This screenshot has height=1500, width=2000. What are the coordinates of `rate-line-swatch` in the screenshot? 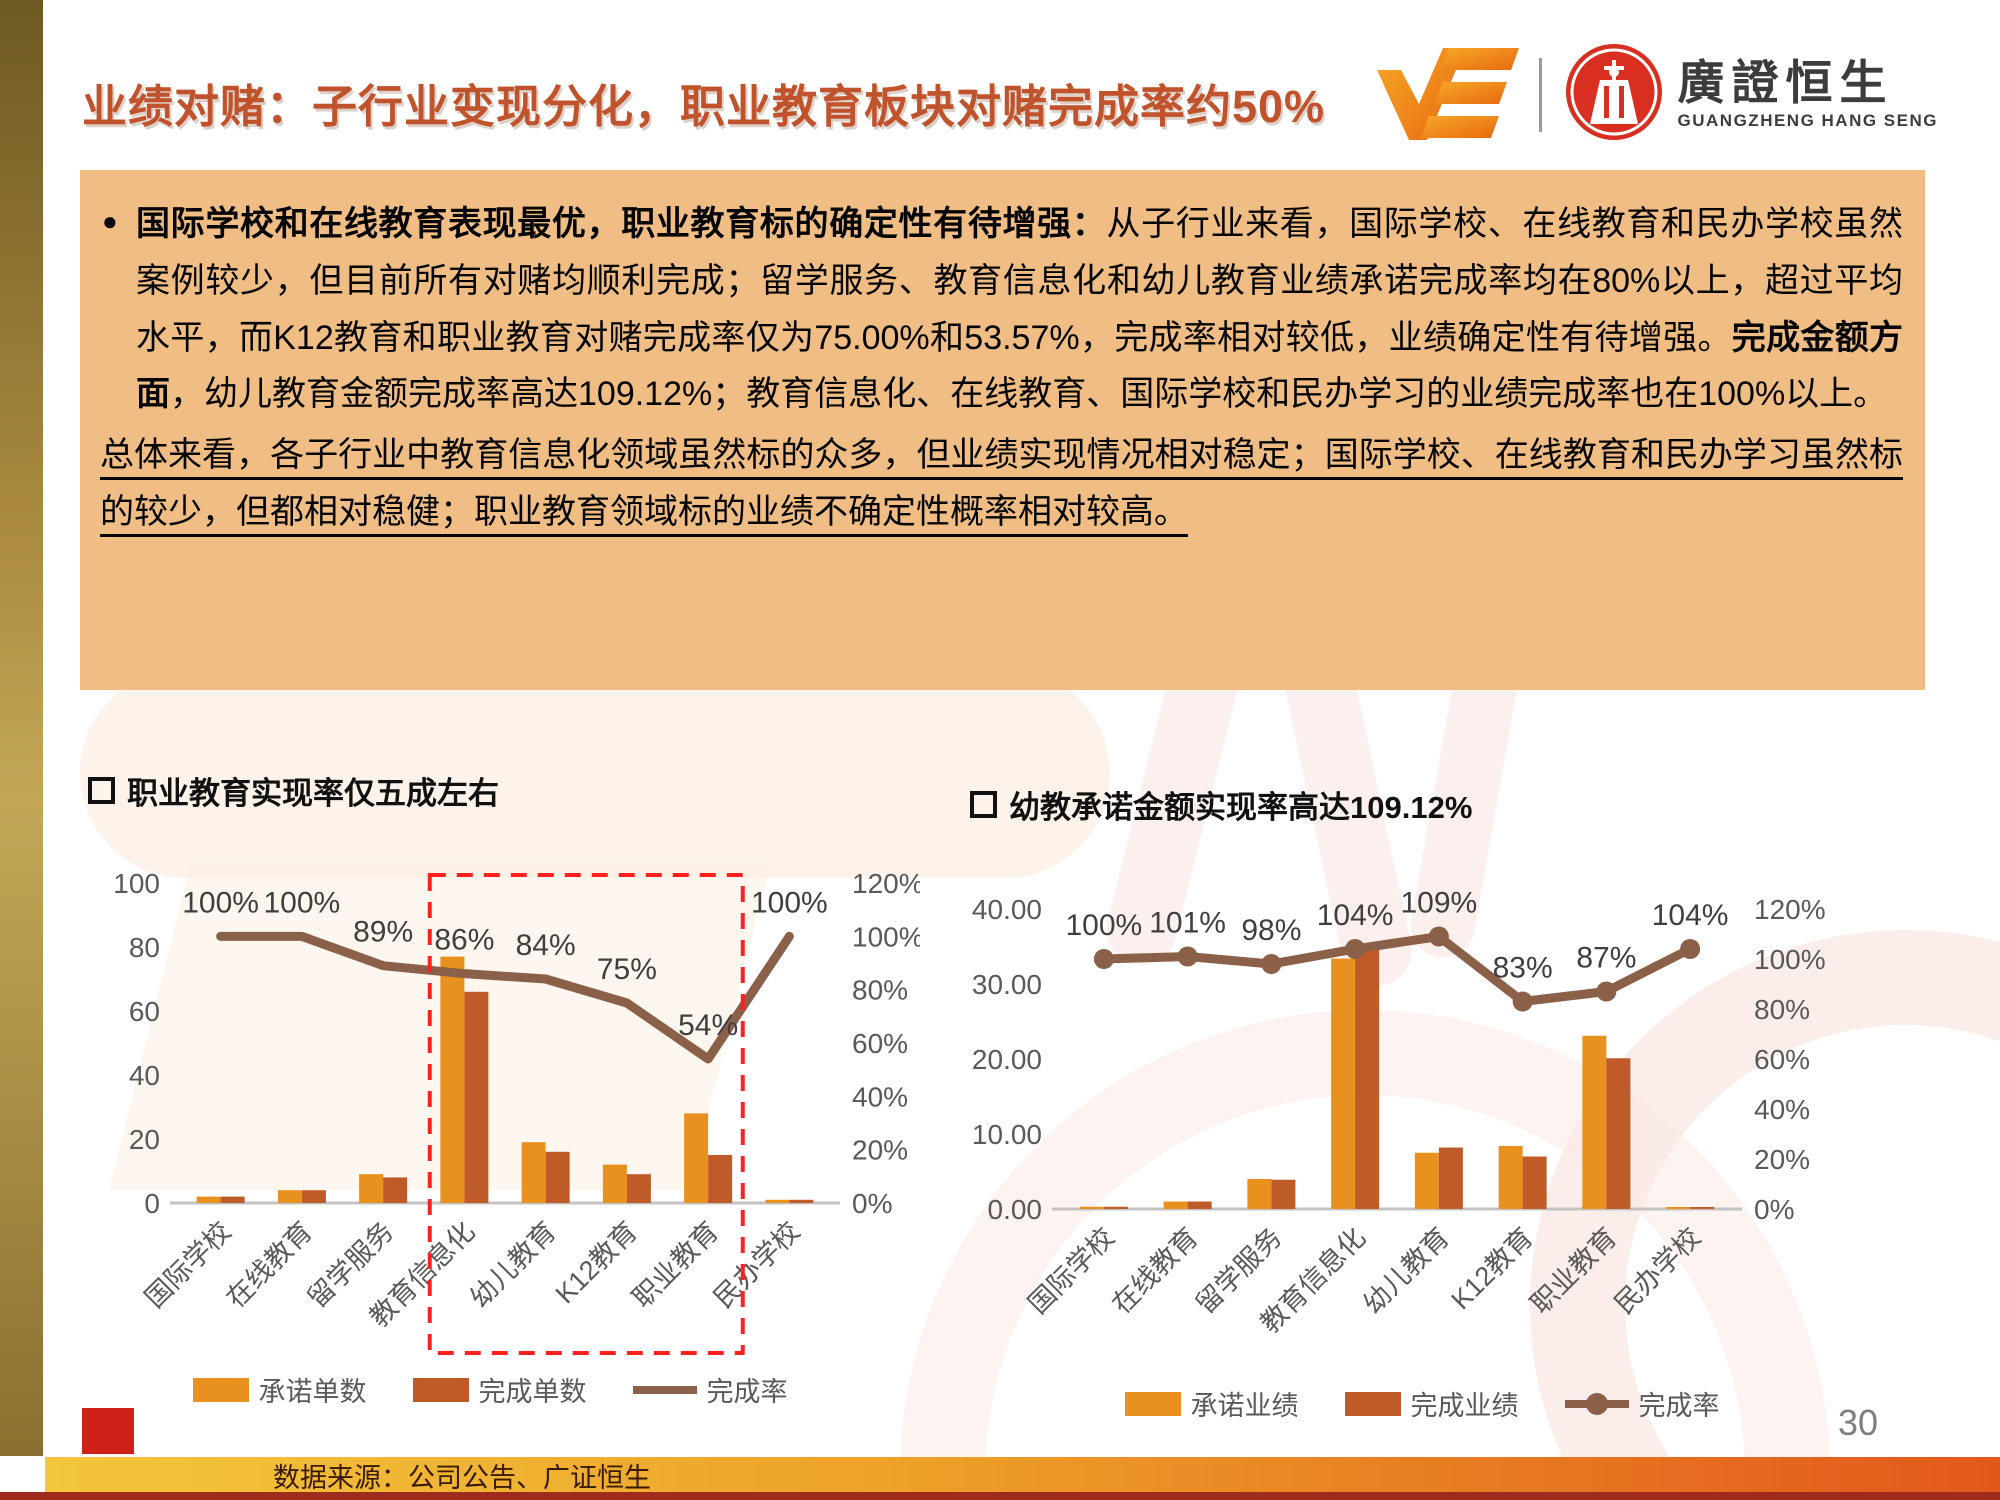 It's located at (664, 1389).